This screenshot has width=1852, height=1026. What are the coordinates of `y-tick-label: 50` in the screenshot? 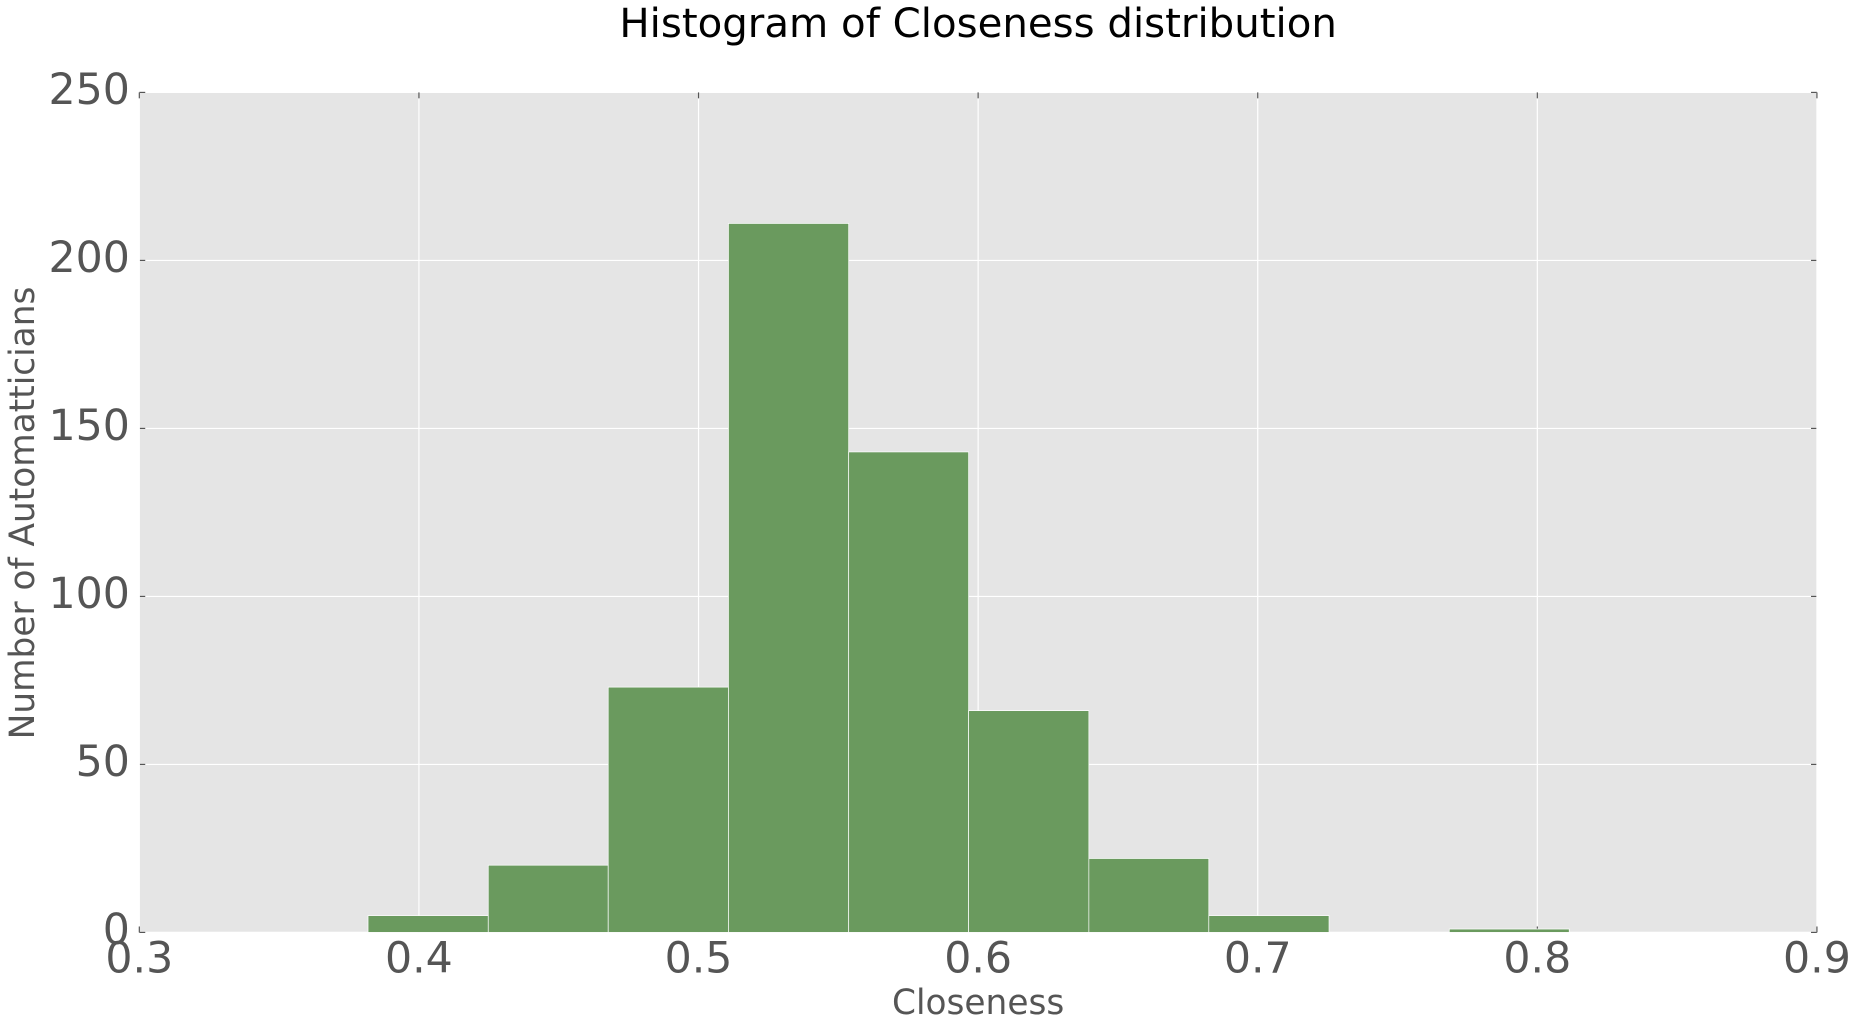 It's located at (103, 762).